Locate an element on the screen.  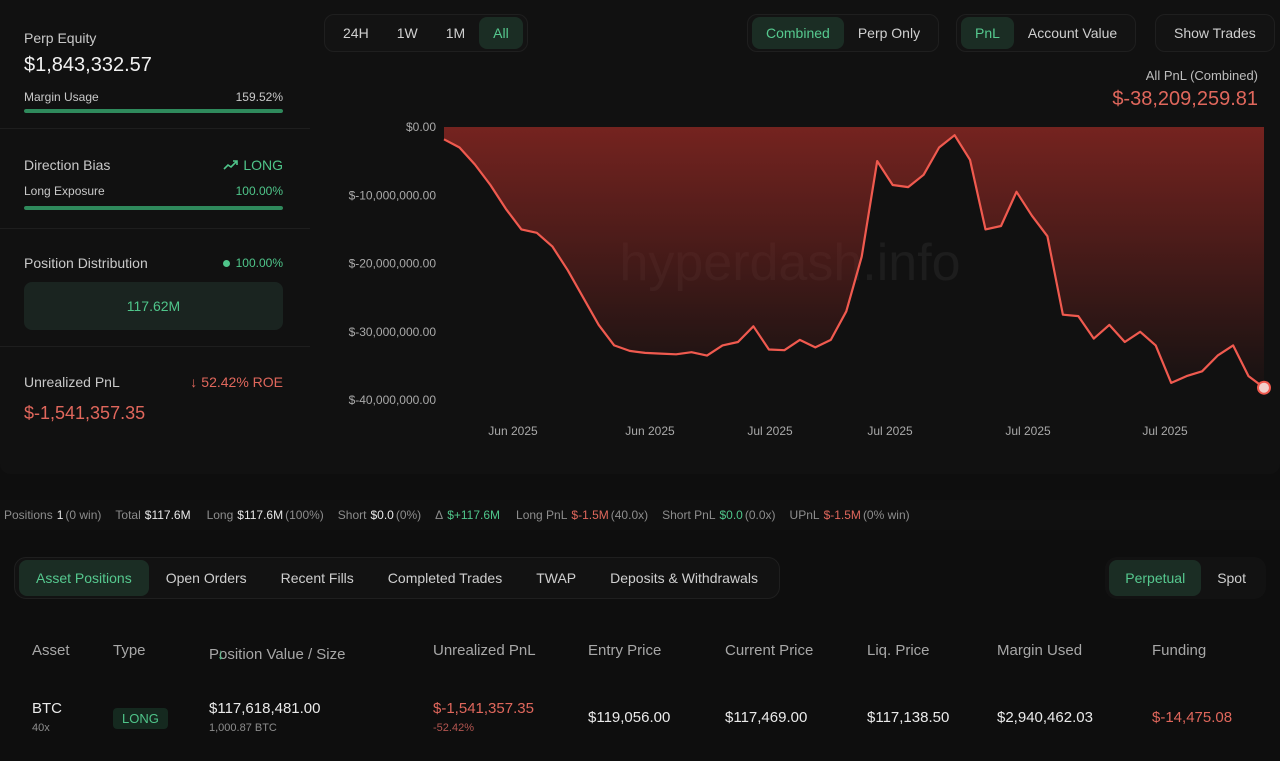
stat-upnl-value: $-1.5M is located at coordinates (842, 515).